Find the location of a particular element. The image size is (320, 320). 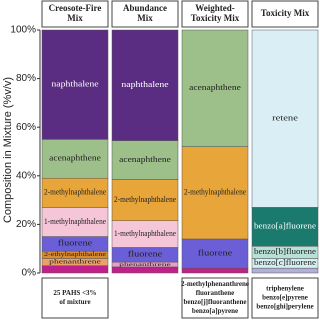

y-tick-label: 80% is located at coordinates (26, 78).